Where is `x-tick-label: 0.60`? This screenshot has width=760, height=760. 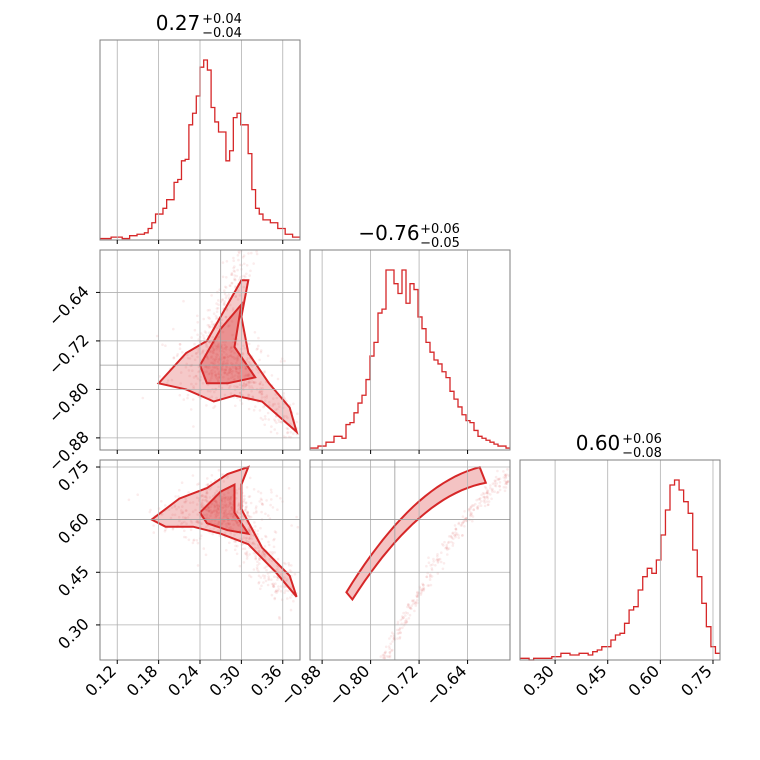 x-tick-label: 0.60 is located at coordinates (644, 680).